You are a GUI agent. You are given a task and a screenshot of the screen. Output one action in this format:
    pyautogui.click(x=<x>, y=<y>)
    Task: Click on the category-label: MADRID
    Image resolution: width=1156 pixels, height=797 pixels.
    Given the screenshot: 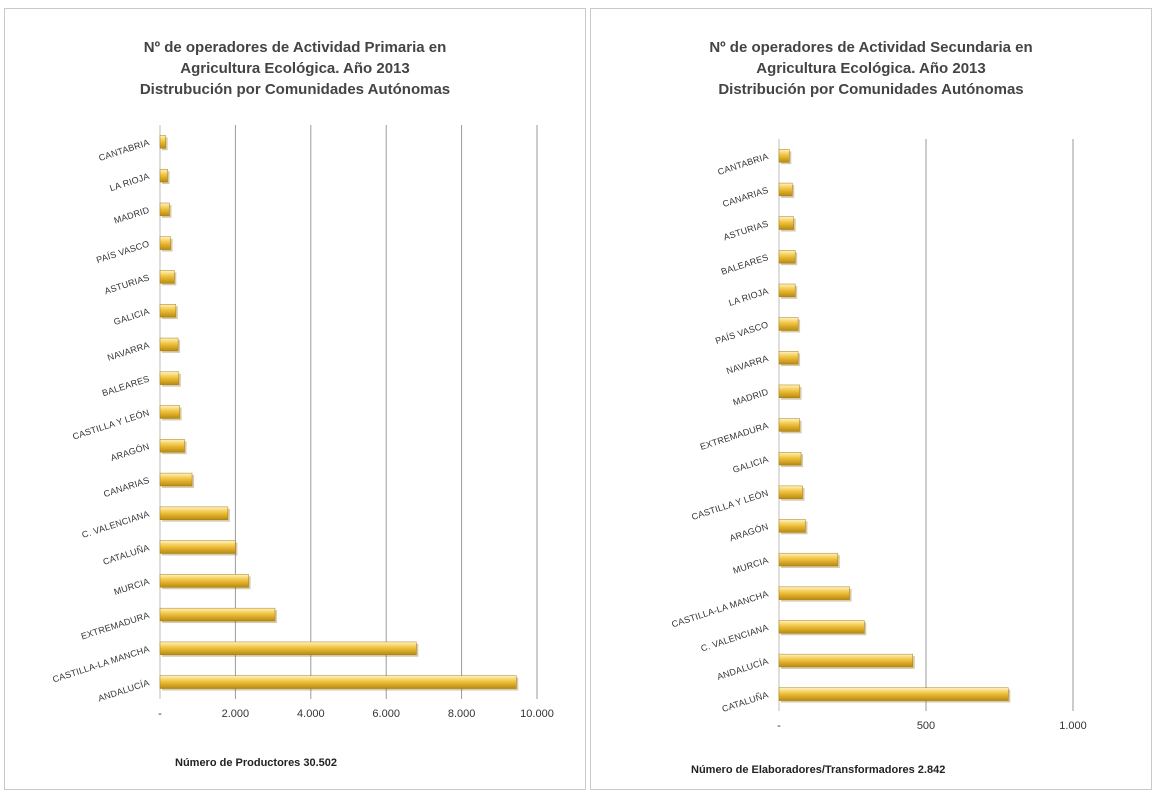 What is the action you would take?
    pyautogui.click(x=751, y=397)
    